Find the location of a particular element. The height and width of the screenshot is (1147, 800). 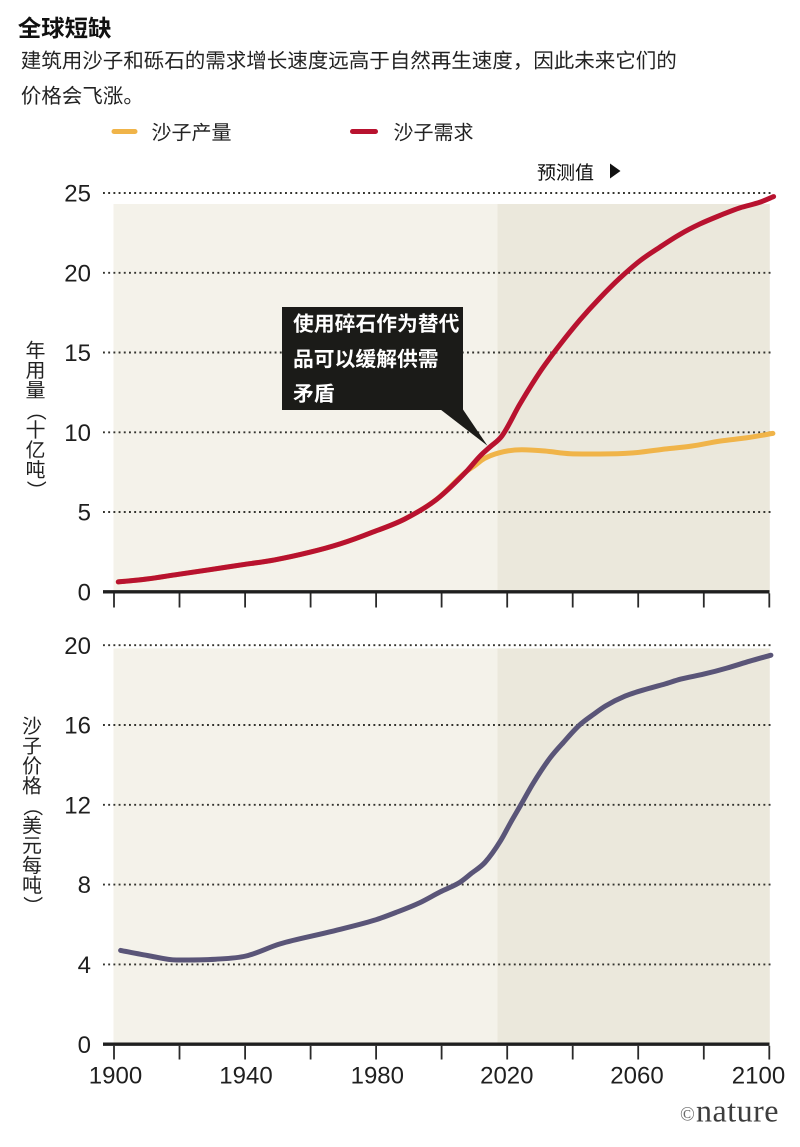

svg-text: 2020 is located at coordinates (506, 1076).